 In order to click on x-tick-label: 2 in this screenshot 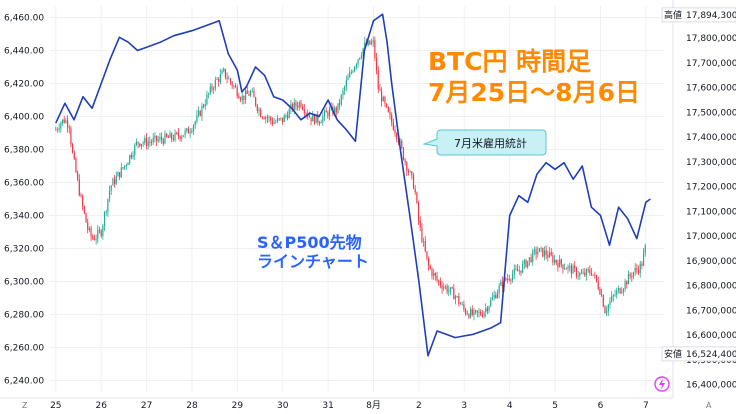, I will do `click(419, 406)`.